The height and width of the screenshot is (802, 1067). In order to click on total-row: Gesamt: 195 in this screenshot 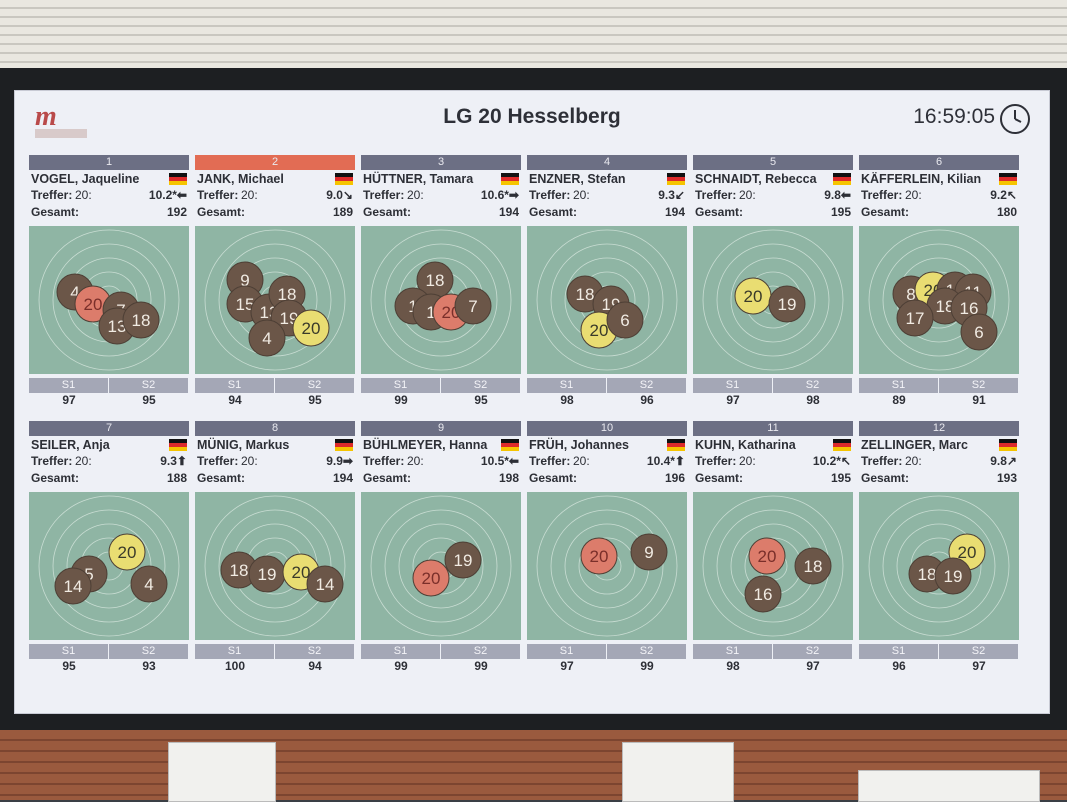, I will do `click(773, 479)`.